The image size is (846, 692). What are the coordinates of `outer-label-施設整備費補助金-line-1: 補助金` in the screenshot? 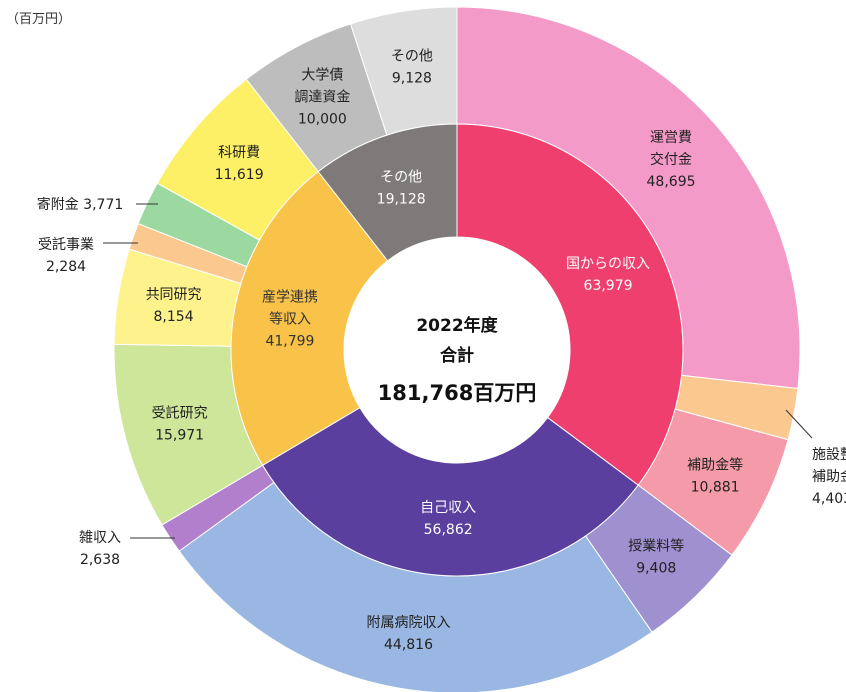 It's located at (829, 477).